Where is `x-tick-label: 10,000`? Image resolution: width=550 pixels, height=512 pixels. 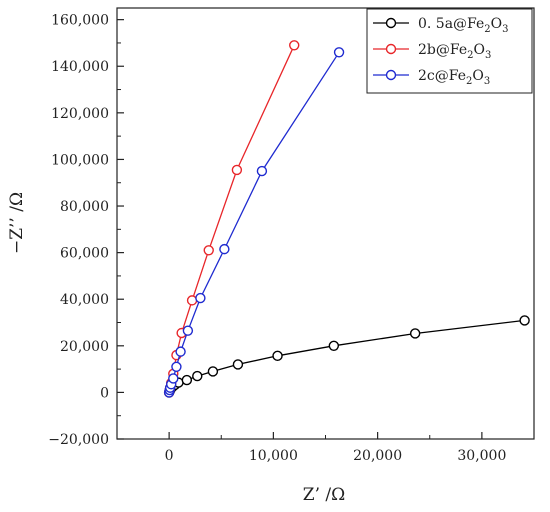 x-tick-label: 10,000 is located at coordinates (273, 456).